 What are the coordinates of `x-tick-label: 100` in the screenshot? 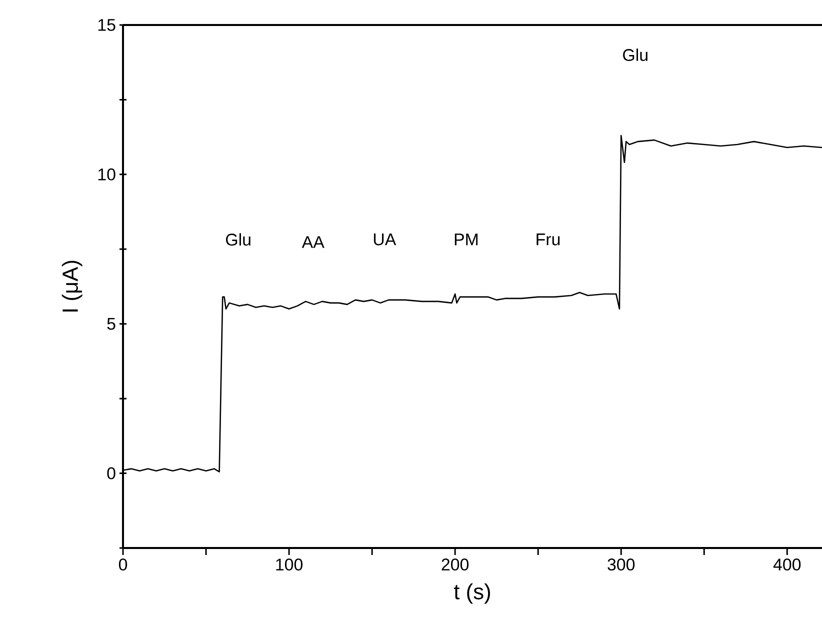 It's located at (289, 564).